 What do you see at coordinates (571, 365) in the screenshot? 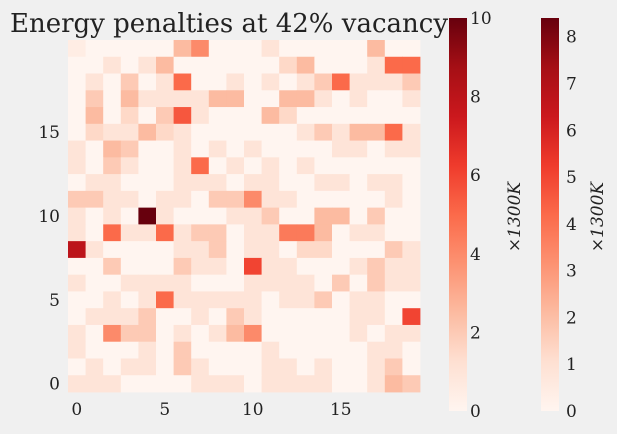
I see `colorbar-tick-label: 1` at bounding box center [571, 365].